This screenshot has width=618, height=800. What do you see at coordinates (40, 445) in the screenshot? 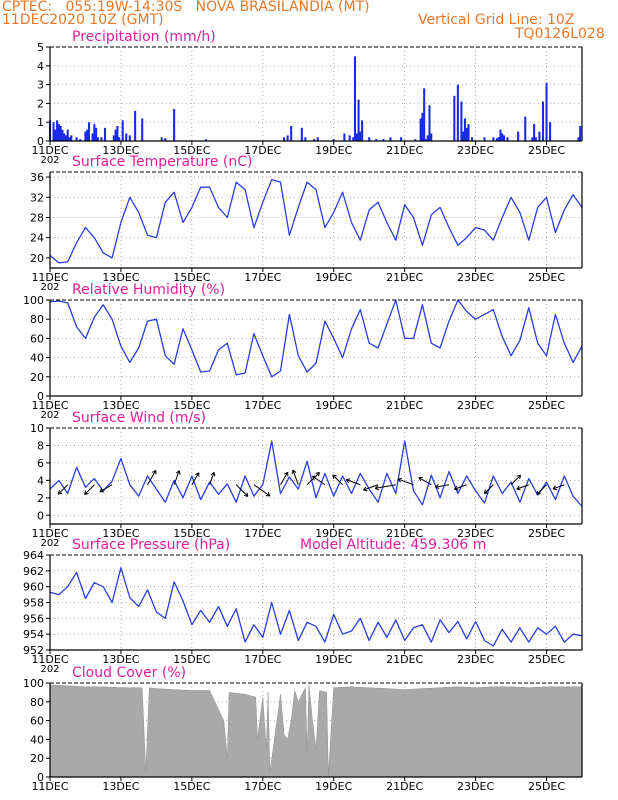
I see `y-tick-label: 8` at bounding box center [40, 445].